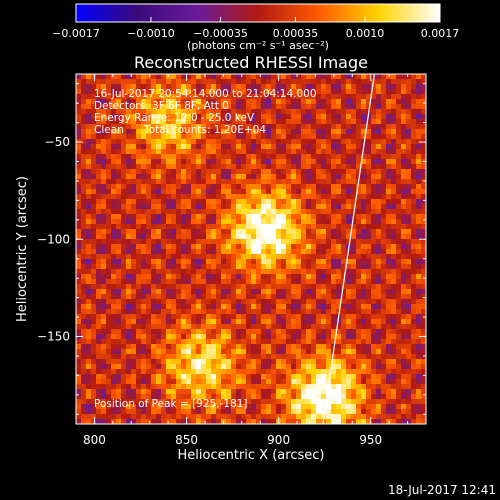 This screenshot has height=500, width=500. What do you see at coordinates (151, 33) in the screenshot?
I see `colorbar-tick-label: −0.0010` at bounding box center [151, 33].